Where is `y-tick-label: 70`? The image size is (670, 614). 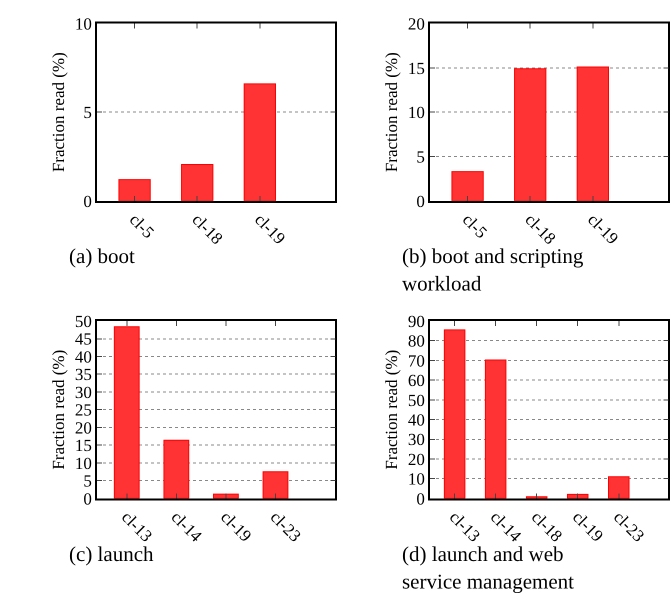 y-tick-label: 70 is located at coordinates (416, 360).